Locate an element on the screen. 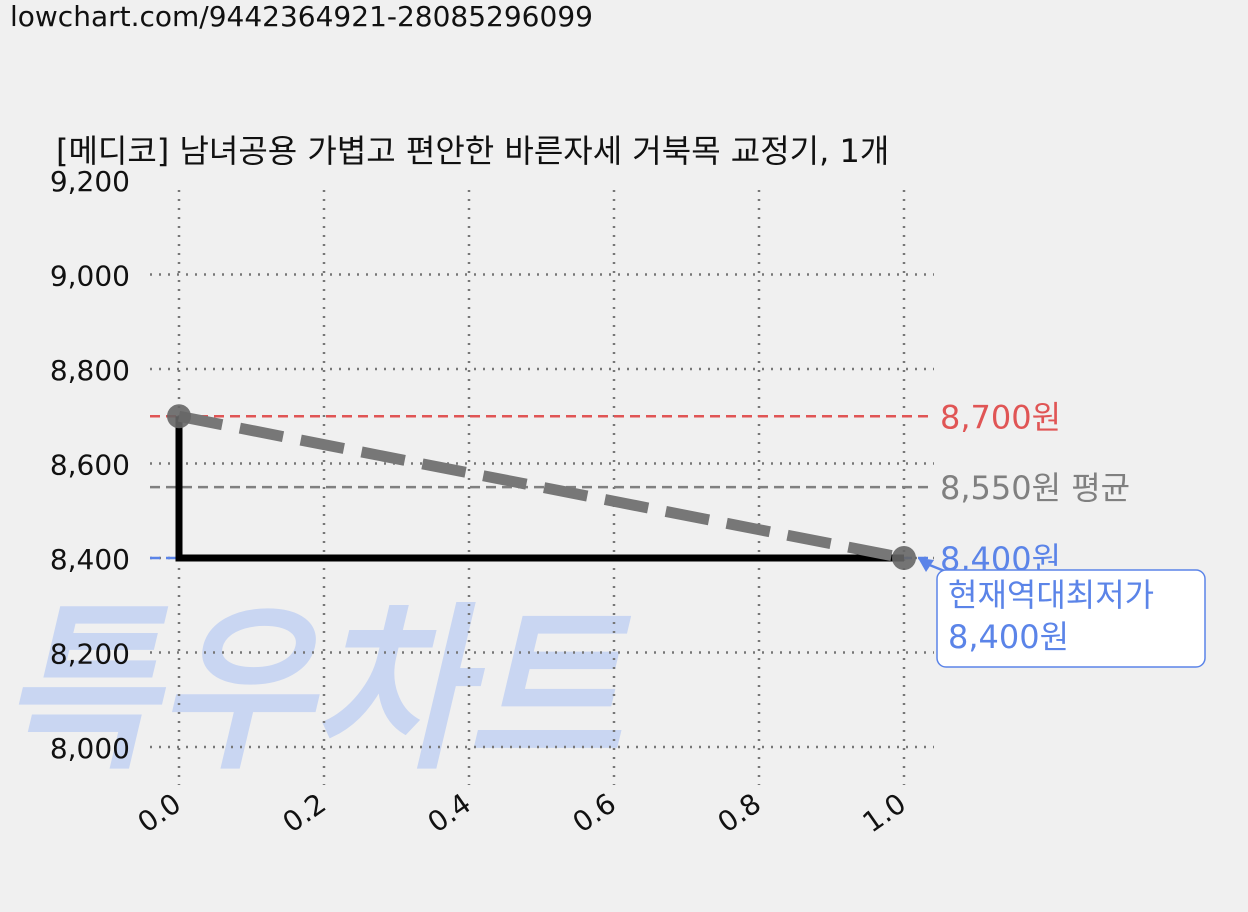 Image resolution: width=1248 pixels, height=912 pixels. x-tick-label-0: 0.0 is located at coordinates (159, 813).